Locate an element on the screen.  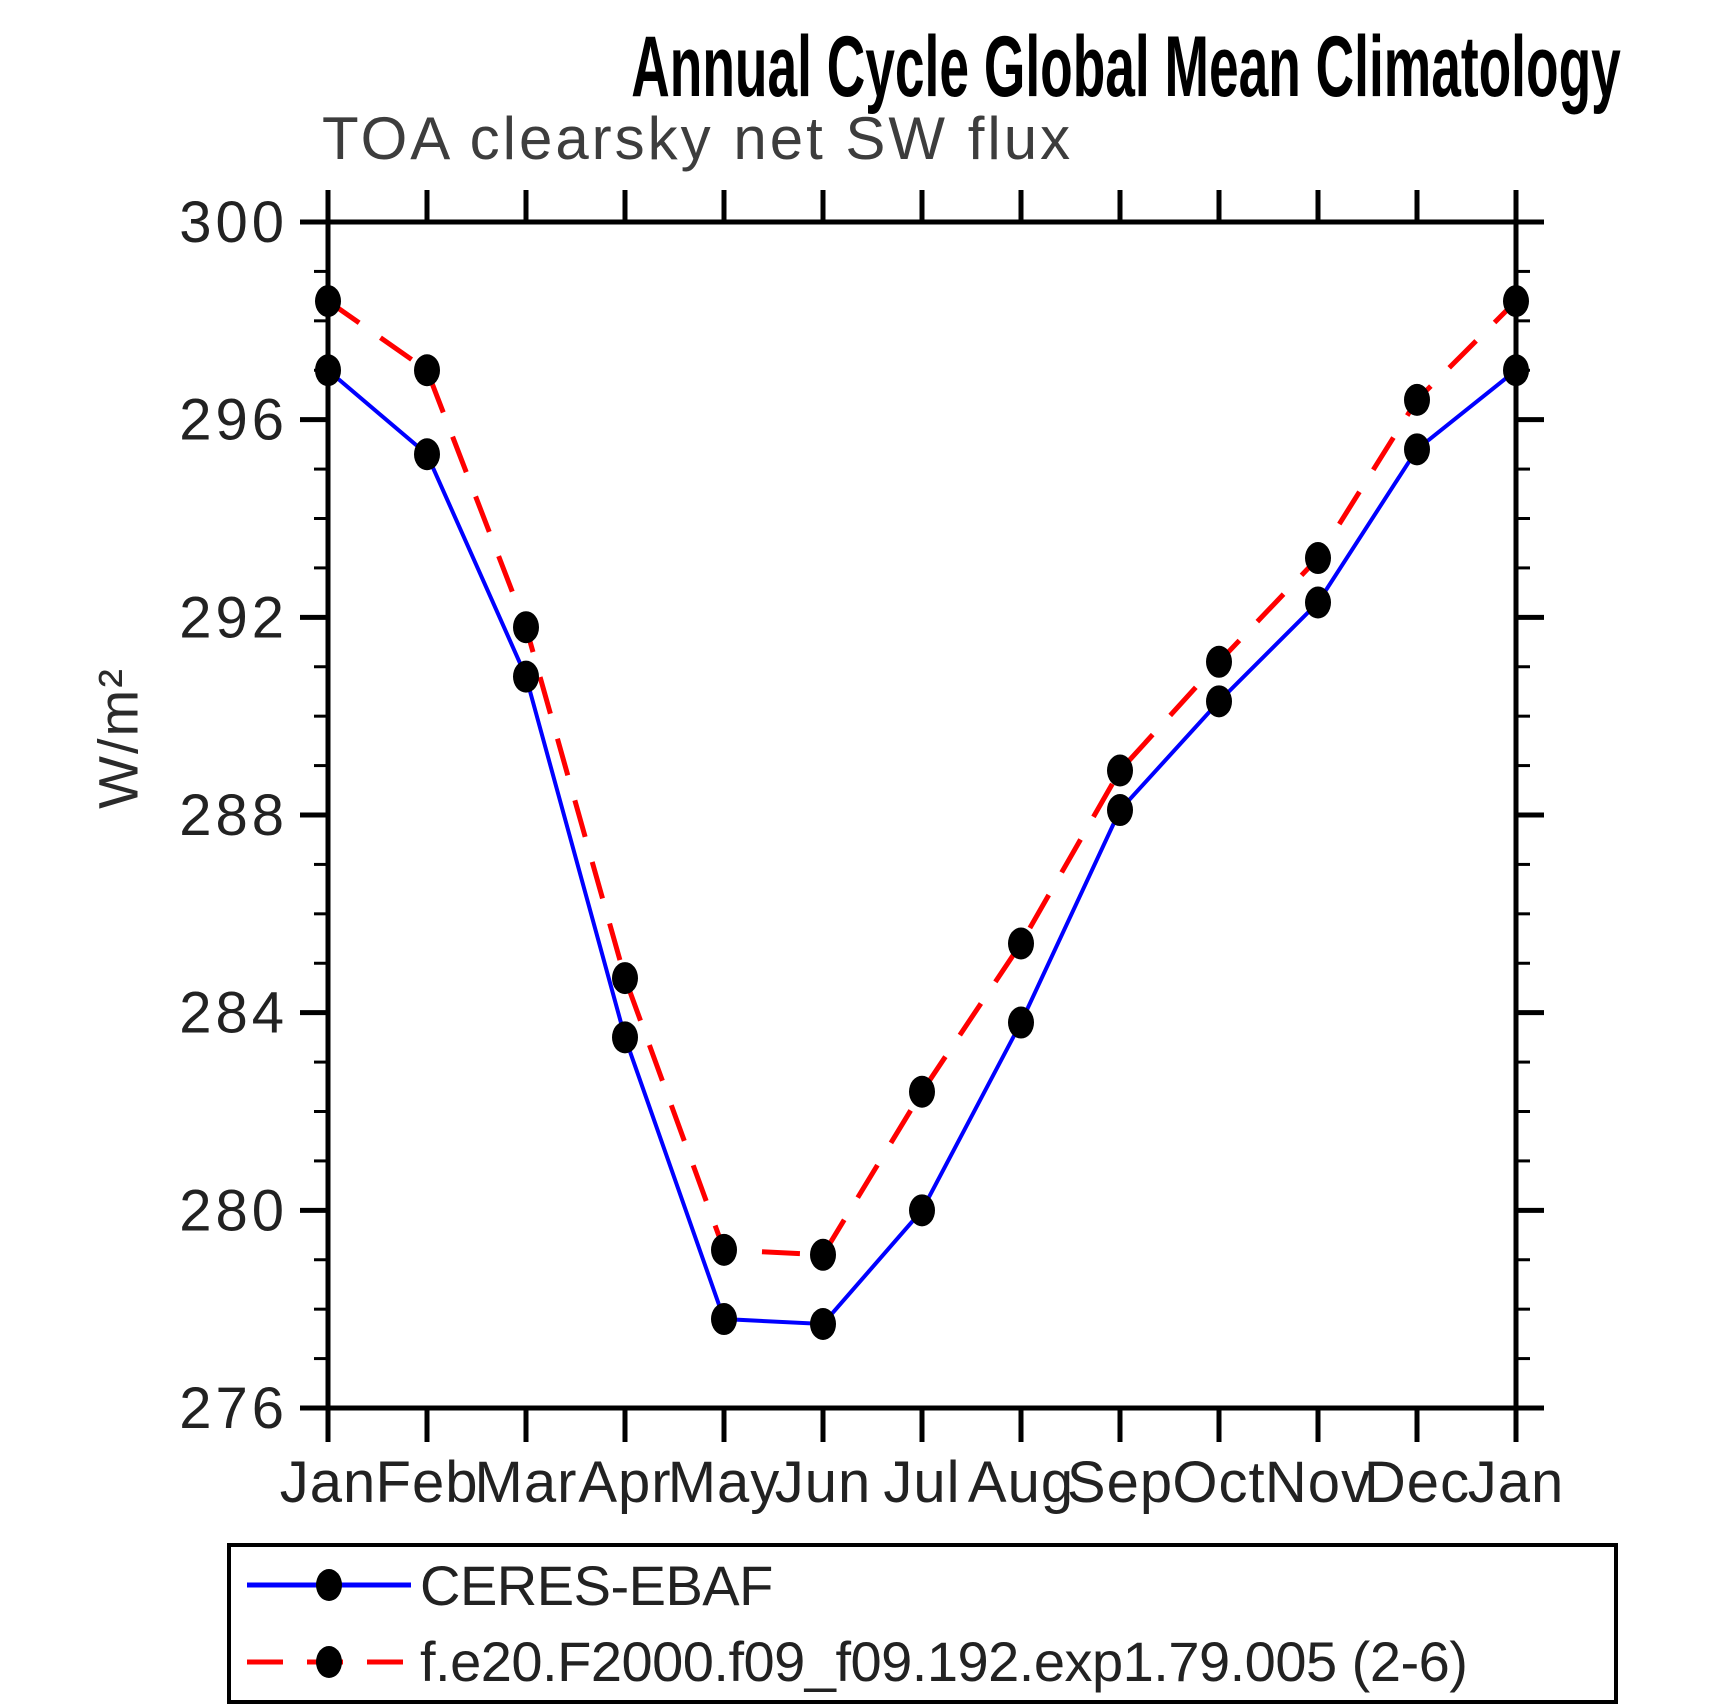
chart-title-text: Annual Cycle Global Mean Climatology is located at coordinates (1126, 67).